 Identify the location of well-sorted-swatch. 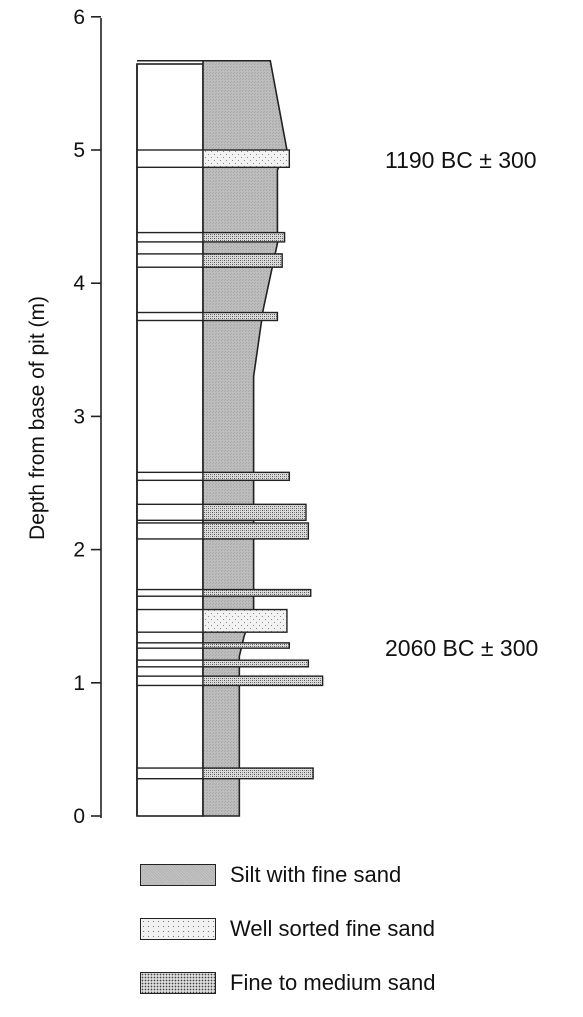
(178, 929).